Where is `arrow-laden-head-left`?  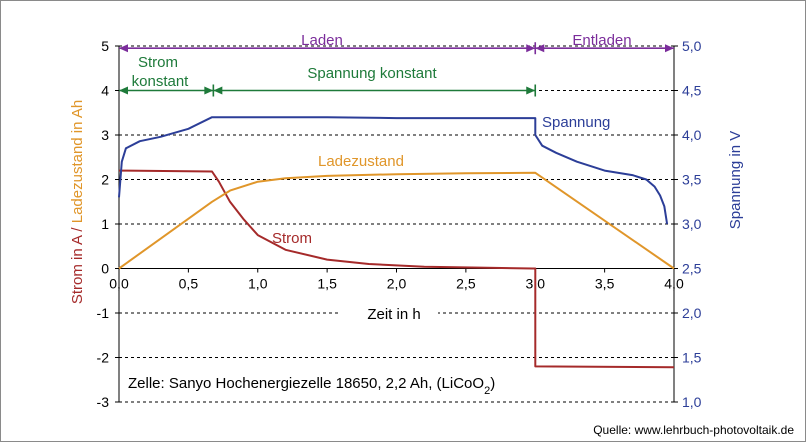 arrow-laden-head-left is located at coordinates (123, 48).